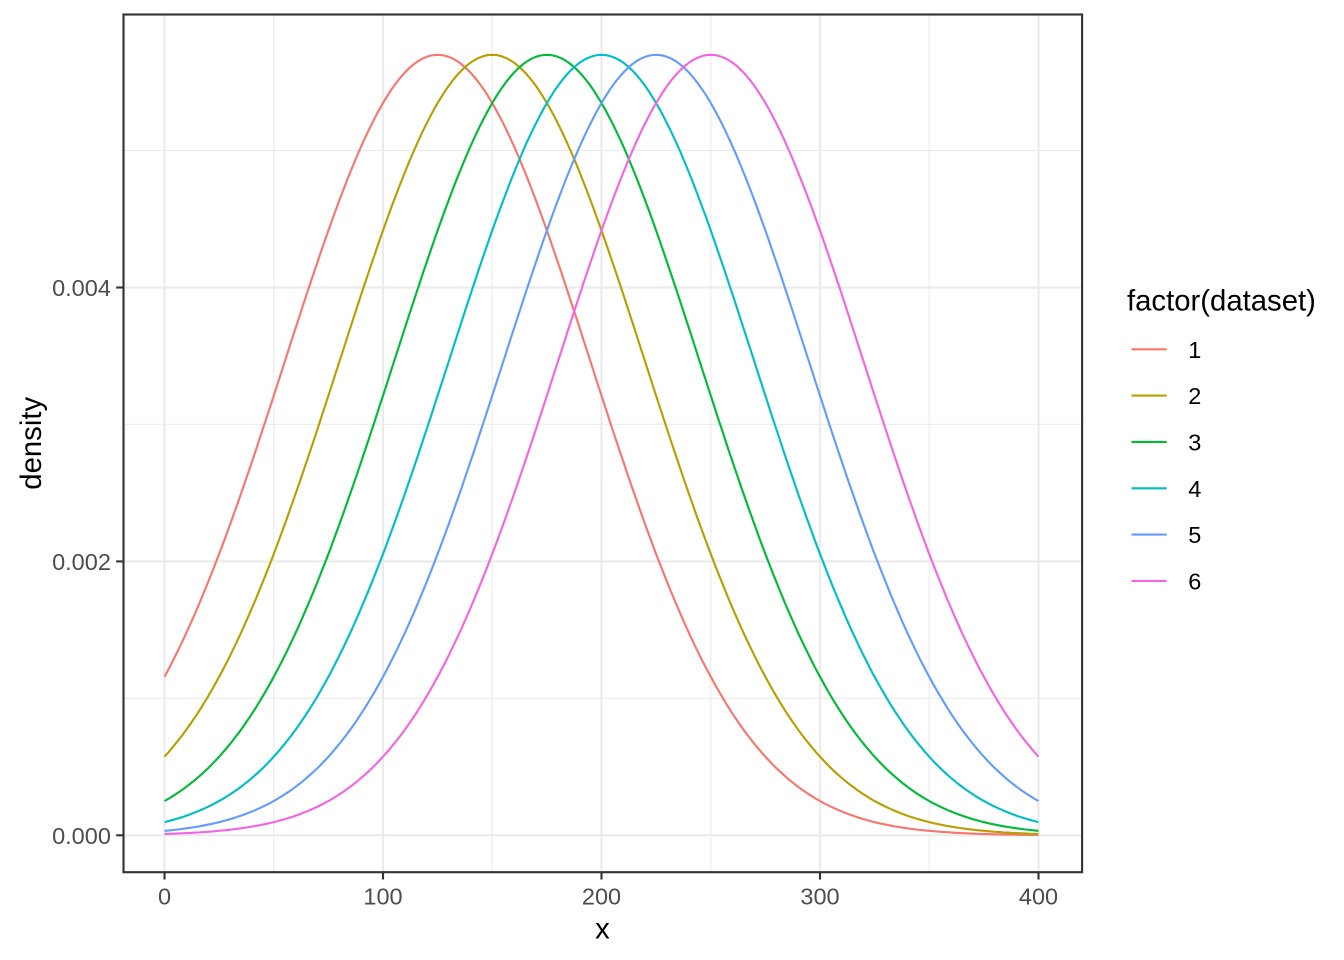 Image resolution: width=1344 pixels, height=960 pixels. Describe the element at coordinates (382, 897) in the screenshot. I see `svg-text: 100` at that location.